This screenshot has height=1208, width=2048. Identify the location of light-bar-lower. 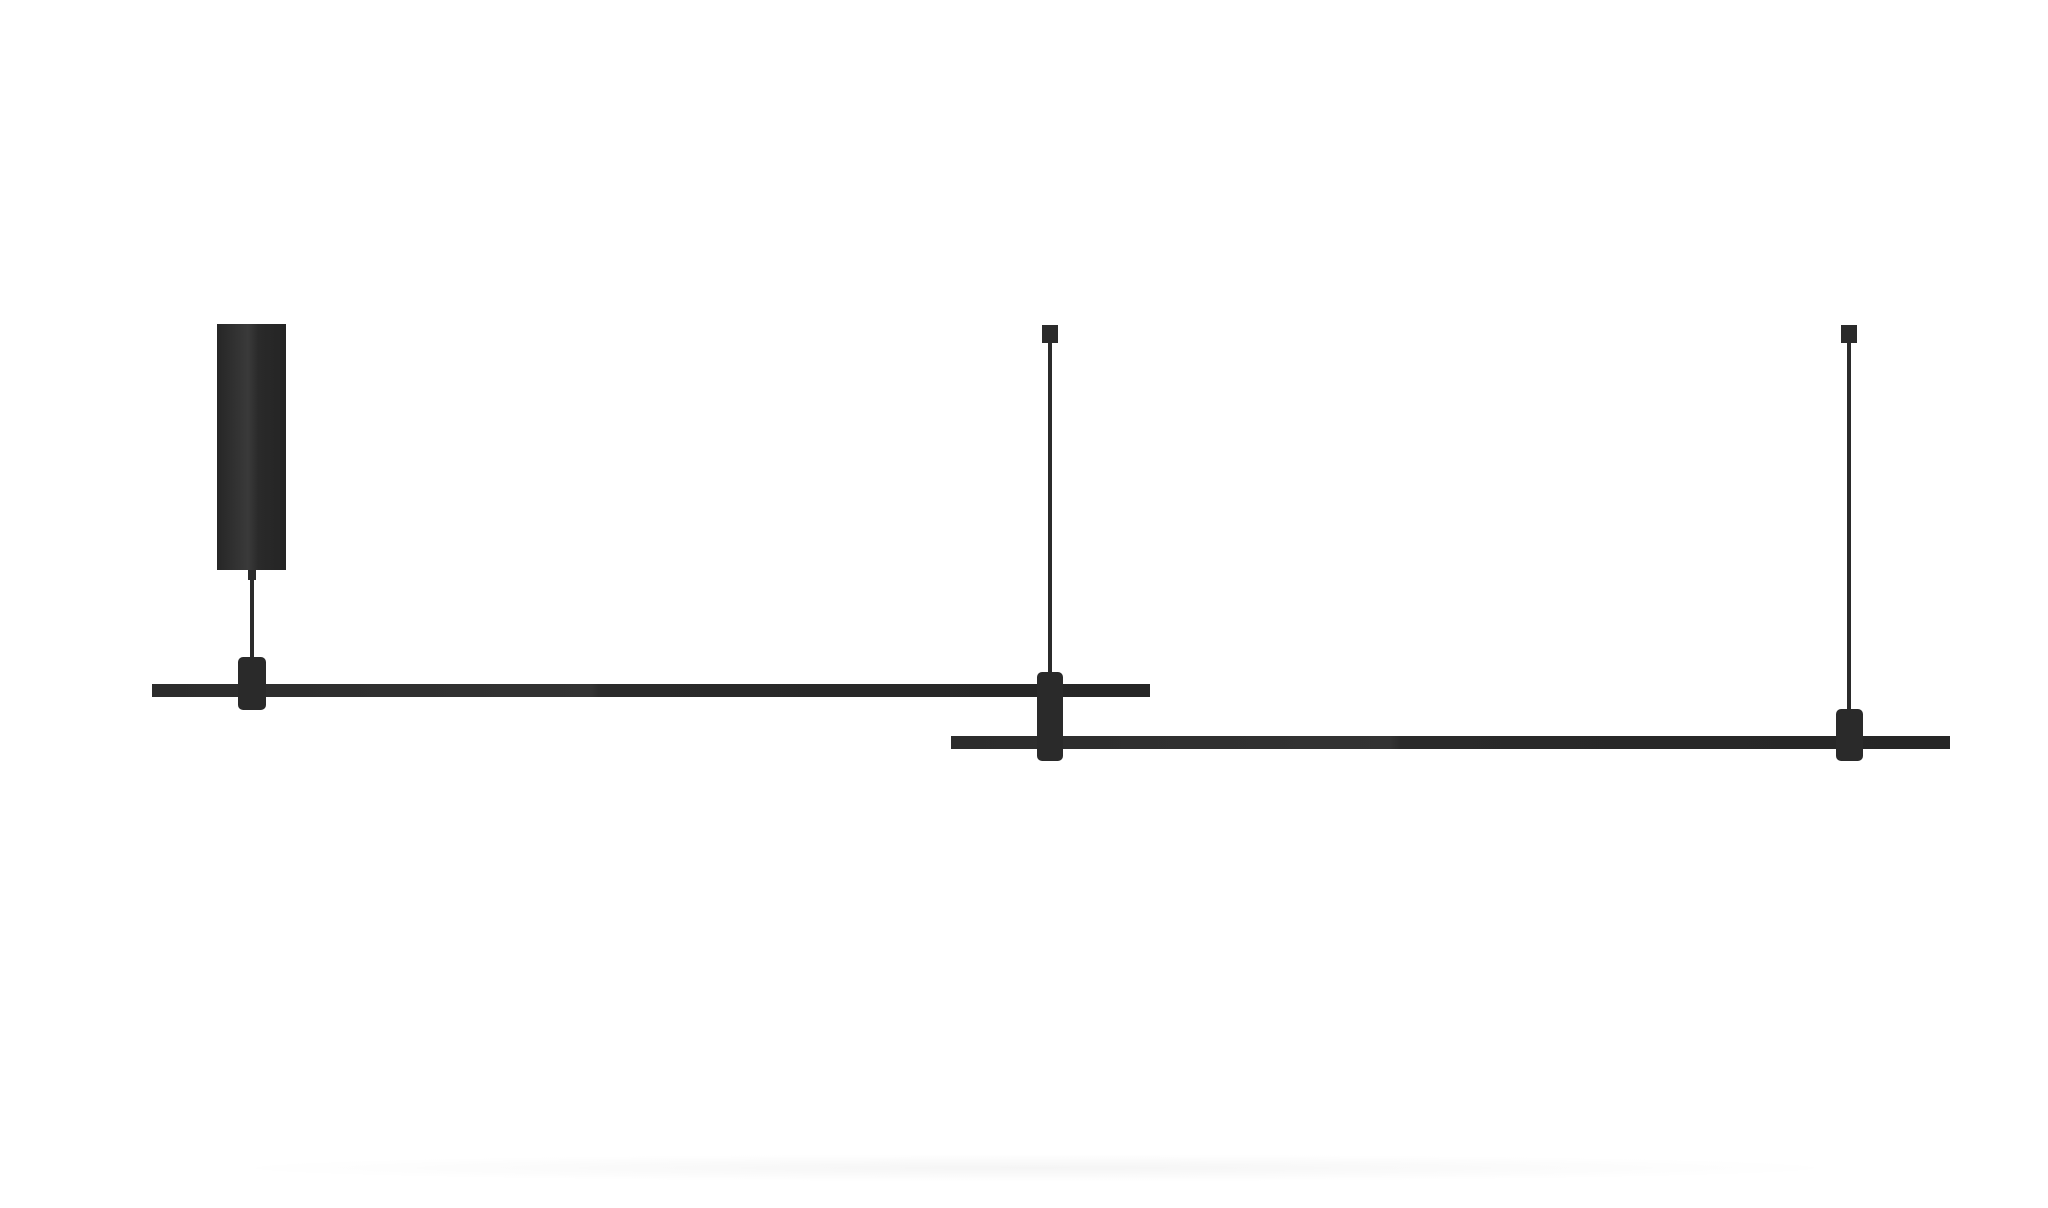
(1450, 742).